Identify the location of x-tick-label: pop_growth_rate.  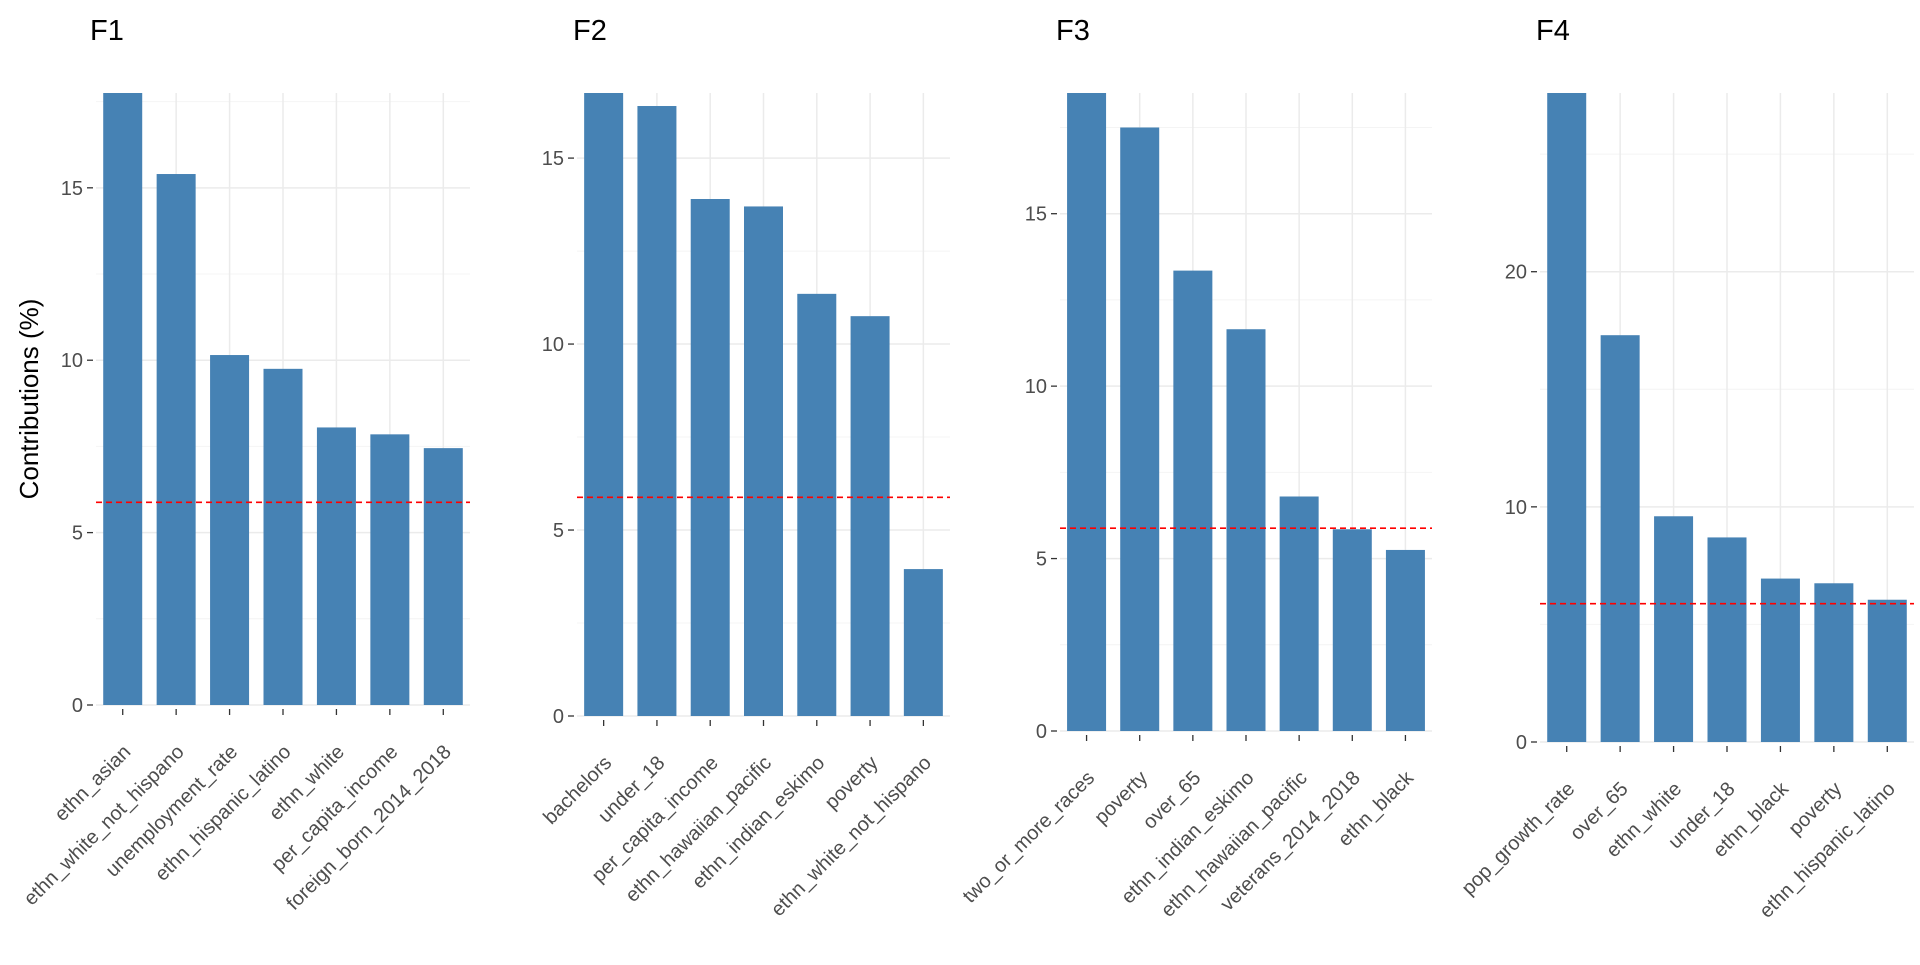
(1519, 839).